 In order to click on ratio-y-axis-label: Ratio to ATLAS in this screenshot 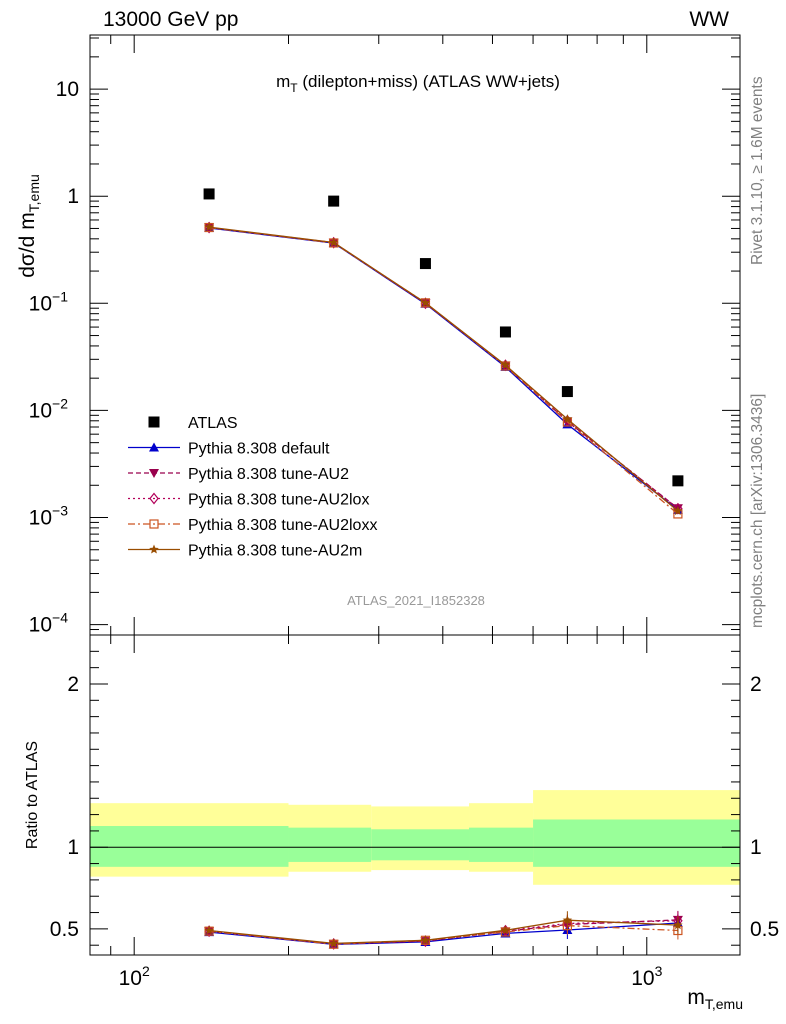, I will do `click(32, 795)`.